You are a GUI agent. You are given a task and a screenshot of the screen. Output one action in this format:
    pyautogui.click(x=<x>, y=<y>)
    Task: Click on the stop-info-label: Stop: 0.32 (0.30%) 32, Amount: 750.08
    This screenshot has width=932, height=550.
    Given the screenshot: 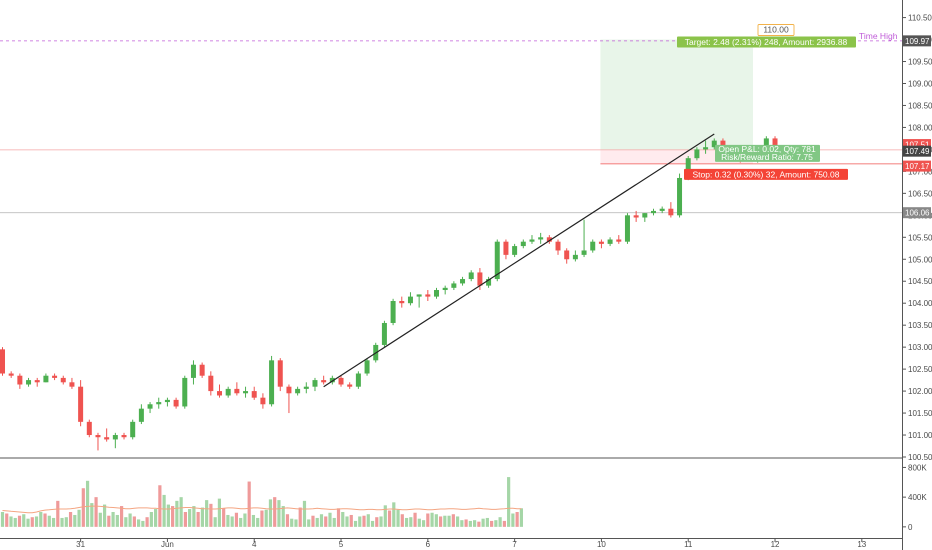 What is the action you would take?
    pyautogui.click(x=766, y=174)
    